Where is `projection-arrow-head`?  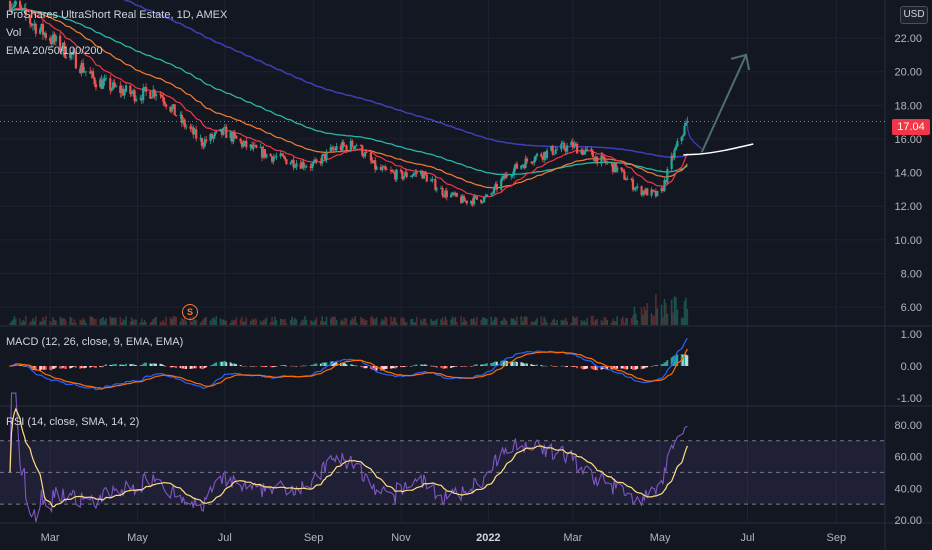 projection-arrow-head is located at coordinates (740, 62).